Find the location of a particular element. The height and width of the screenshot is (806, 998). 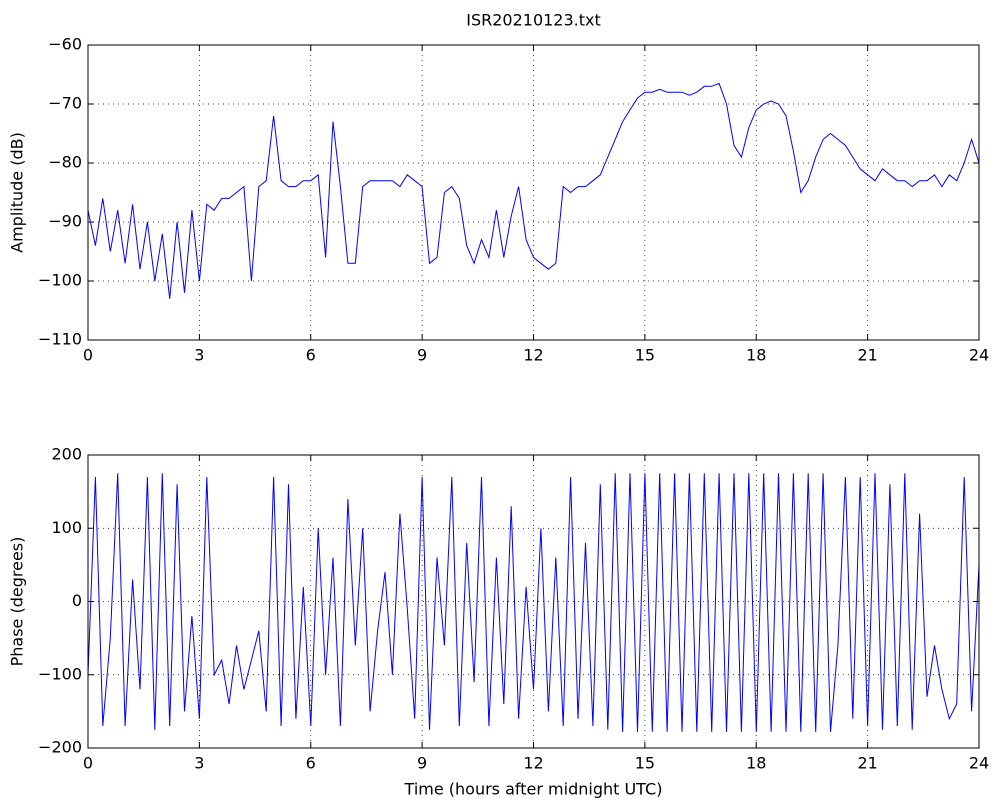

y-tick-label: −110 is located at coordinates (60, 339).